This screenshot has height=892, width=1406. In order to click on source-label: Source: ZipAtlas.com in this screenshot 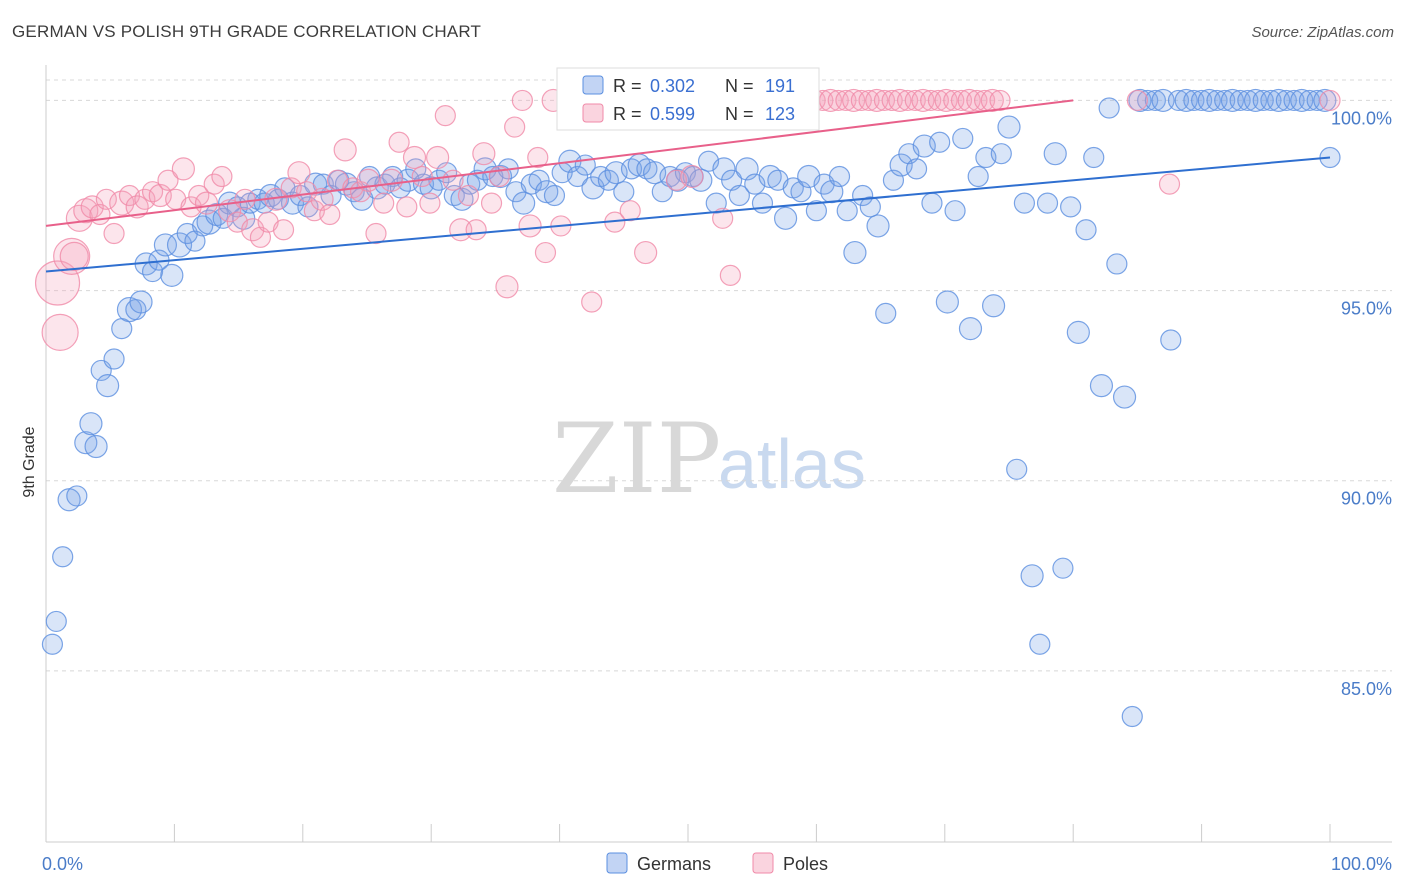, I will do `click(1322, 32)`.